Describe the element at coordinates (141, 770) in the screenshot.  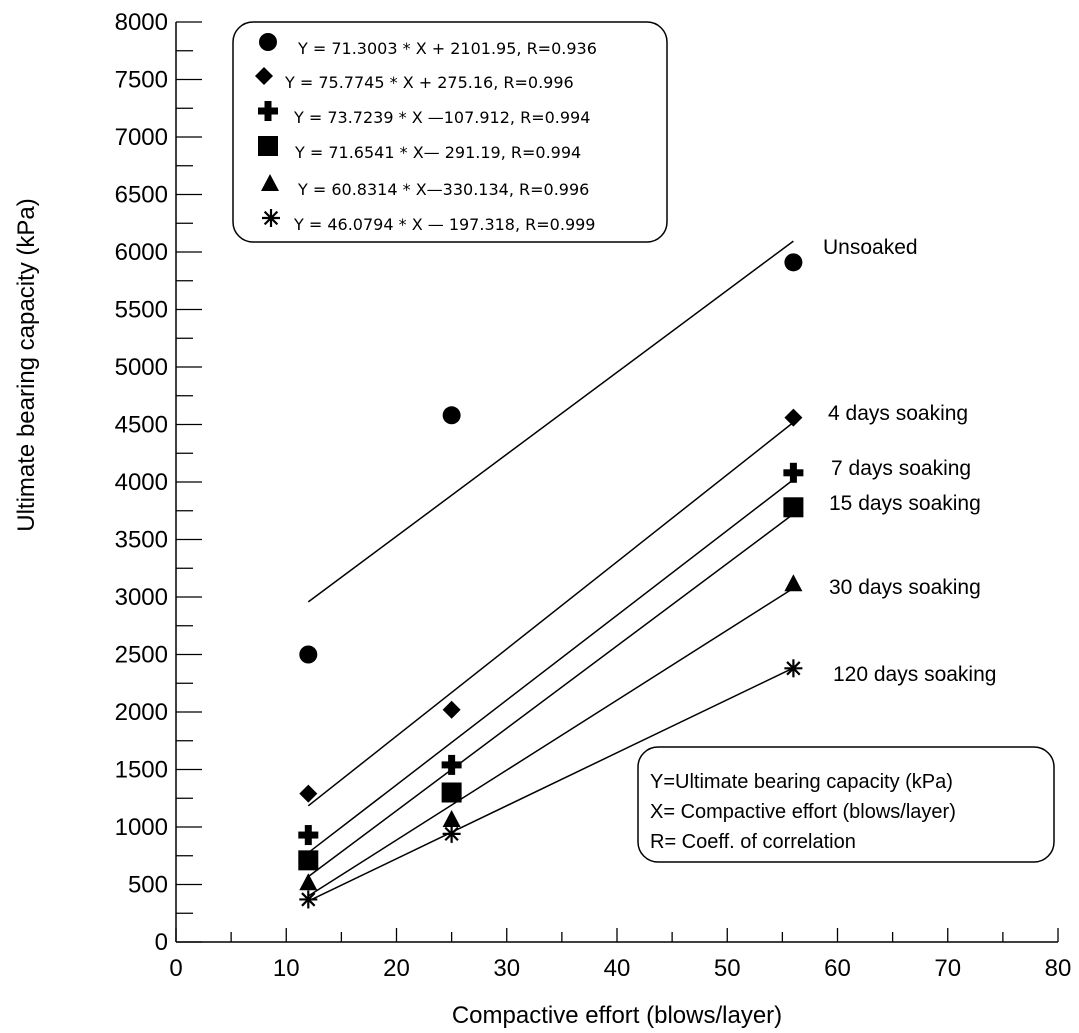
I see `y-tick-label: 1500` at that location.